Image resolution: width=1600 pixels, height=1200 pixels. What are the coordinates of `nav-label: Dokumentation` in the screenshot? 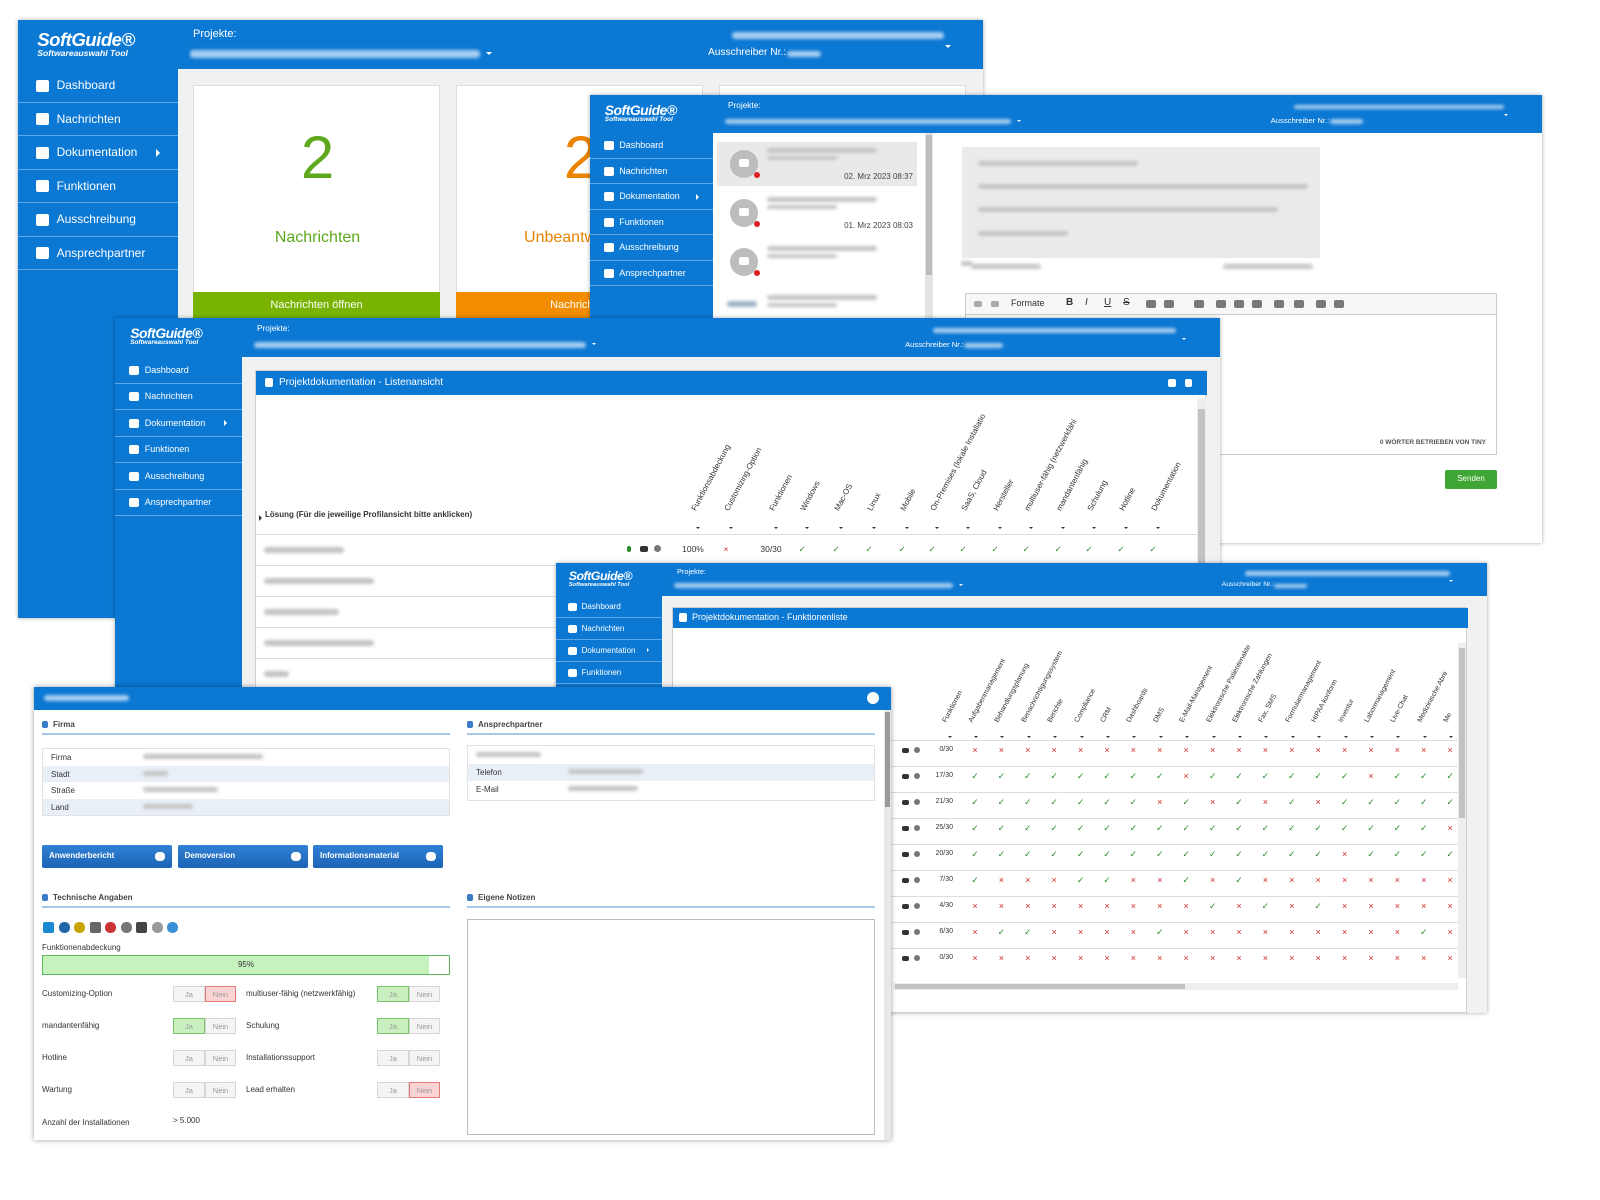 It's located at (608, 651).